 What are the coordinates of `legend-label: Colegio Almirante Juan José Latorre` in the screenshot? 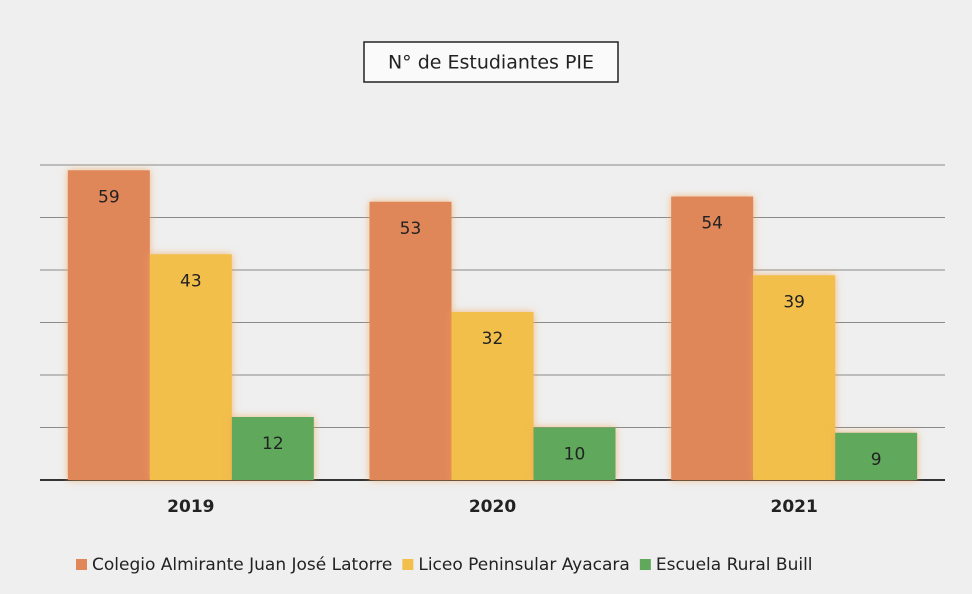 It's located at (242, 565).